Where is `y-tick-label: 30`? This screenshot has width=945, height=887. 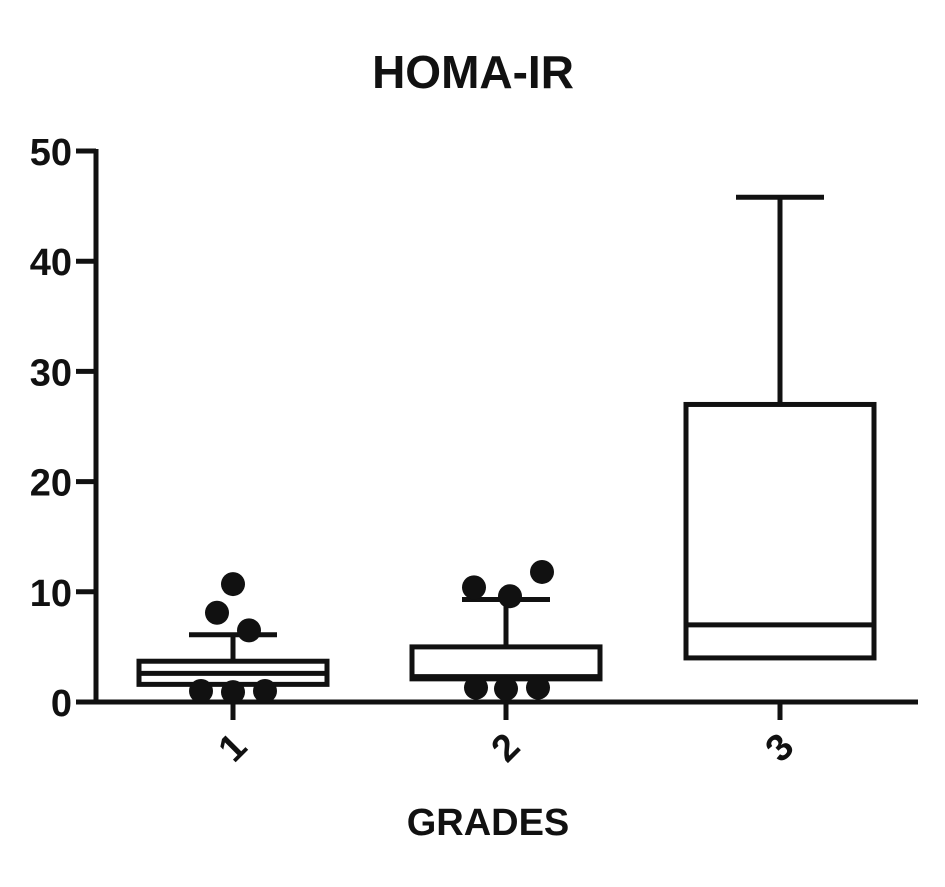 y-tick-label: 30 is located at coordinates (51, 373).